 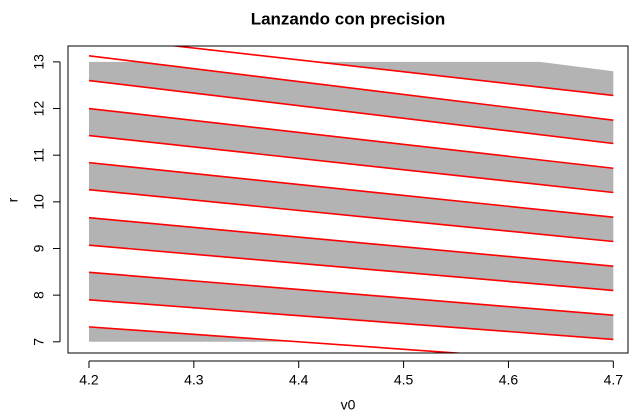 I want to click on x-tick-label: 4.6, so click(x=509, y=380).